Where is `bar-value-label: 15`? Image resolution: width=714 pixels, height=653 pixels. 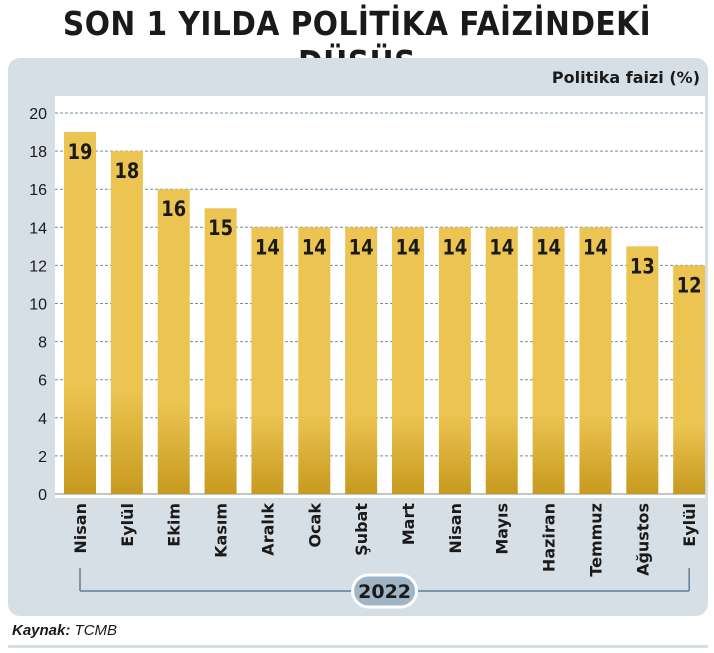 bar-value-label: 15 is located at coordinates (220, 228).